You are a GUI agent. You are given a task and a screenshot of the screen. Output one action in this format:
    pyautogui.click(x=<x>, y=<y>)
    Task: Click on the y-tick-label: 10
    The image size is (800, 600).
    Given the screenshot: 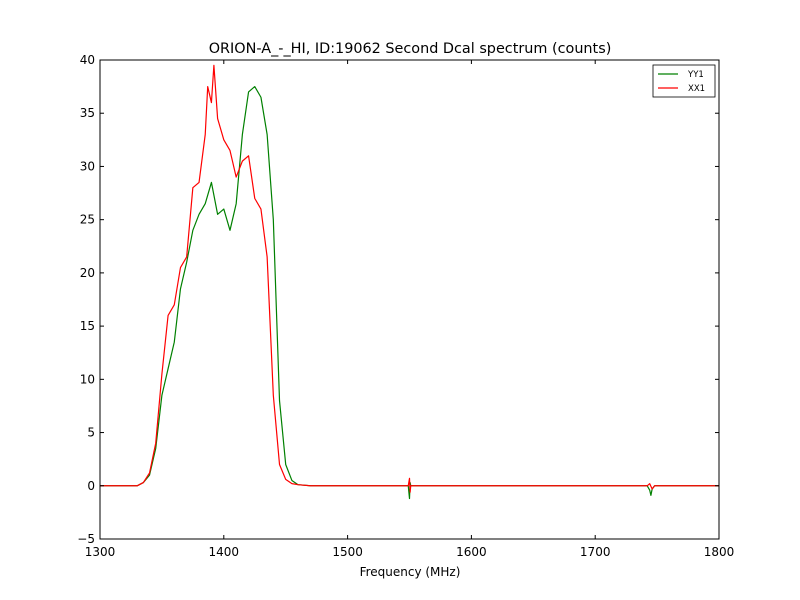 What is the action you would take?
    pyautogui.click(x=87, y=379)
    